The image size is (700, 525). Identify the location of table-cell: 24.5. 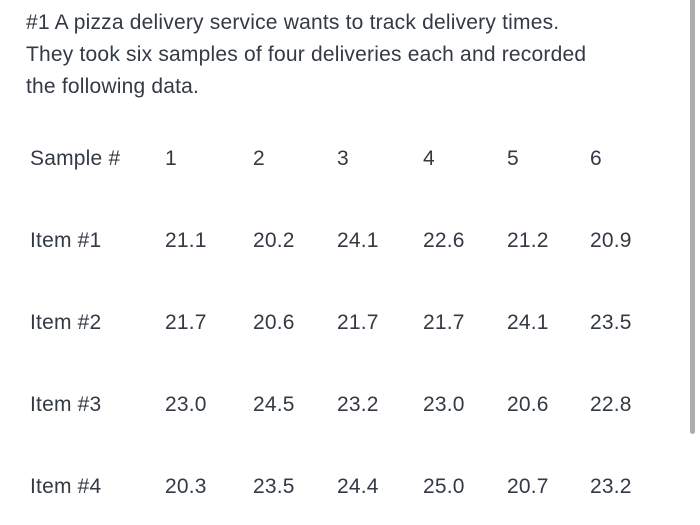
(274, 404).